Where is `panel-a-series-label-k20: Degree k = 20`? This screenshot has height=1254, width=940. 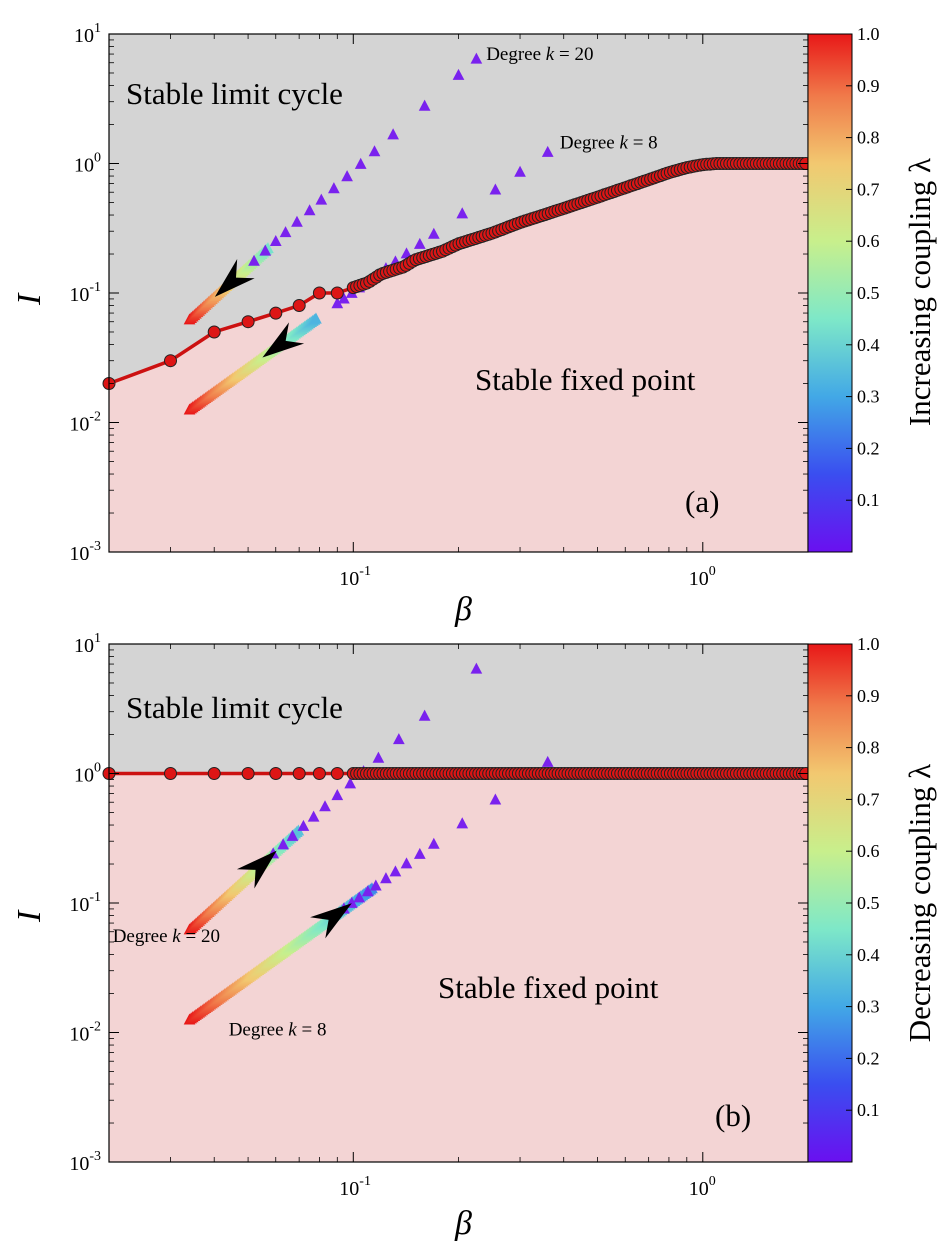 panel-a-series-label-k20: Degree k = 20 is located at coordinates (539, 54).